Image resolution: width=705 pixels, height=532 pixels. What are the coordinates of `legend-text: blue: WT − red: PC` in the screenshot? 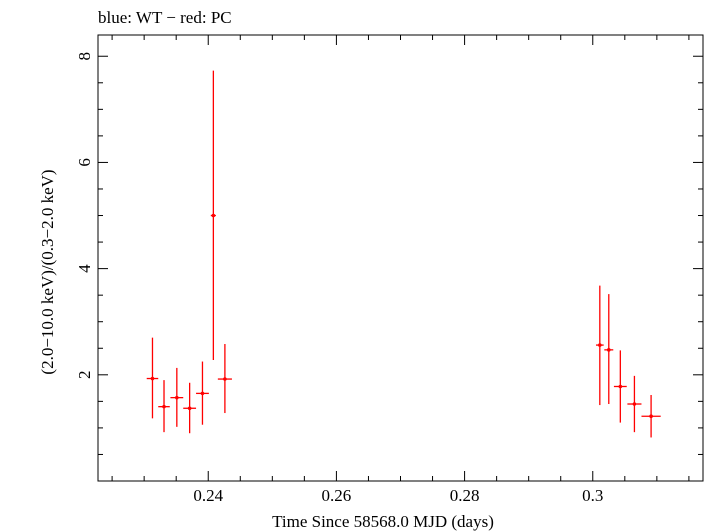 It's located at (165, 17).